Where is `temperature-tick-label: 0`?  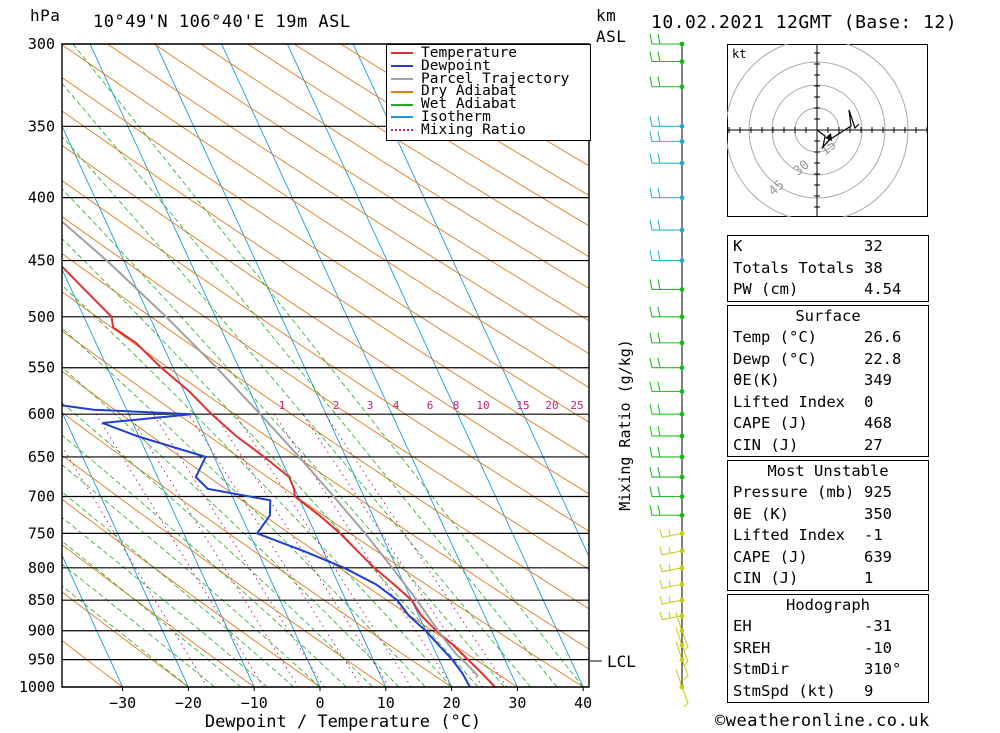 temperature-tick-label: 0 is located at coordinates (319, 703).